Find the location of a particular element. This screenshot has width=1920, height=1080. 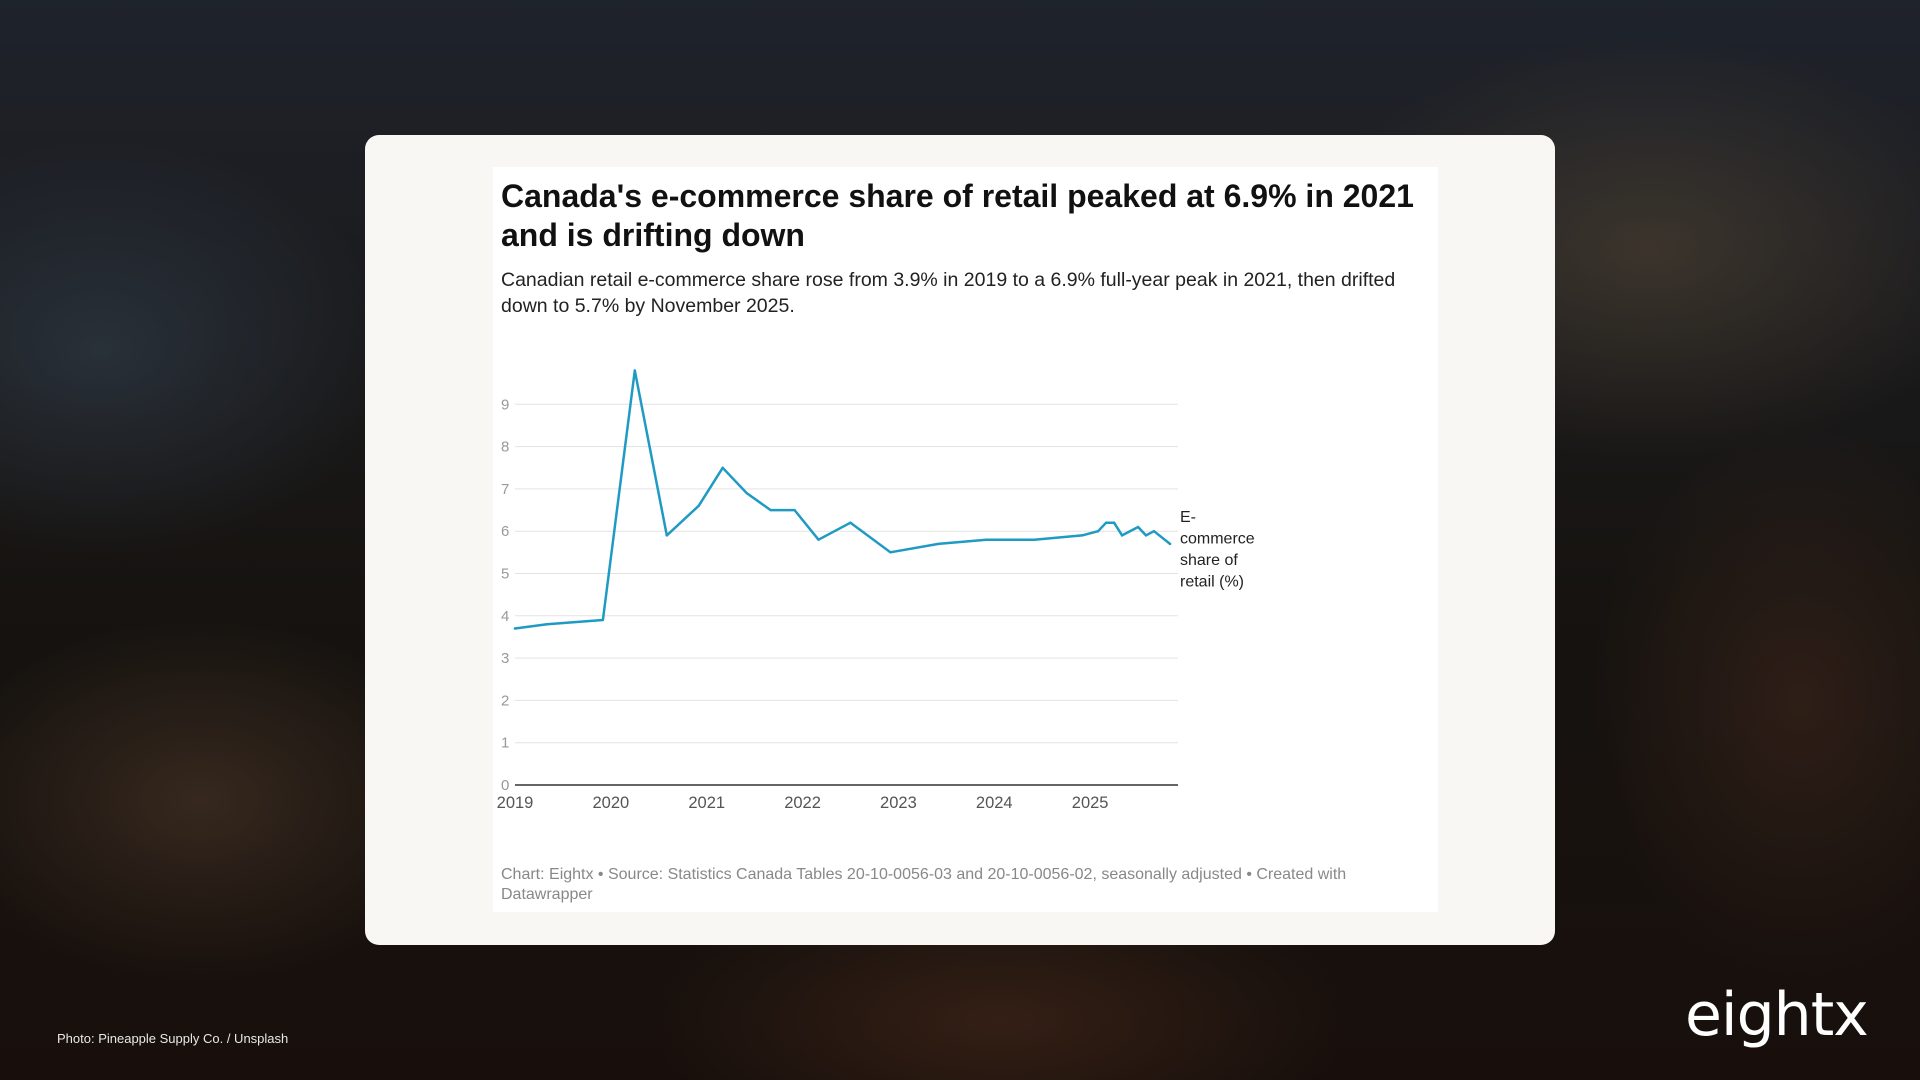

y-tick-label: 4 is located at coordinates (505, 616).